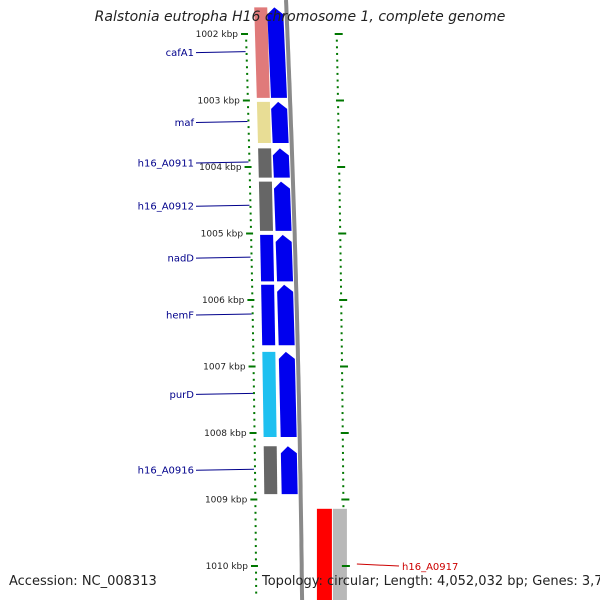 The image size is (600, 600). Describe the element at coordinates (224, 368) in the screenshot. I see `tick-label: 1007 kbp` at that location.